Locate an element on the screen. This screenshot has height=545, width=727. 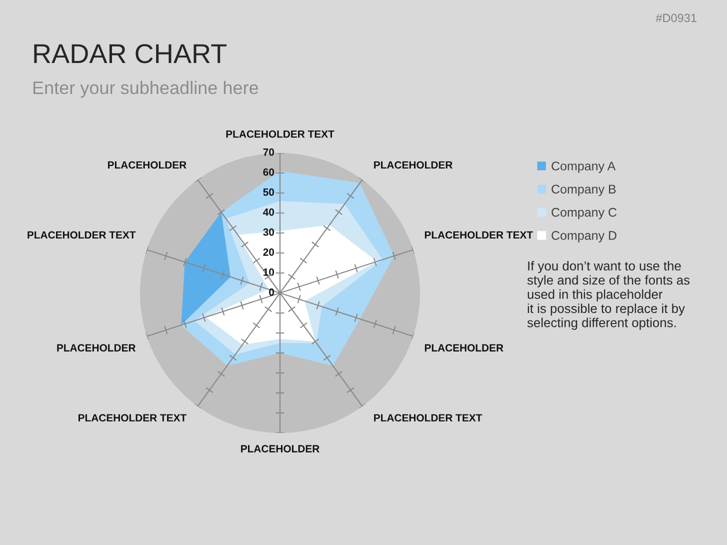
y-tick-label: 70 is located at coordinates (268, 152).